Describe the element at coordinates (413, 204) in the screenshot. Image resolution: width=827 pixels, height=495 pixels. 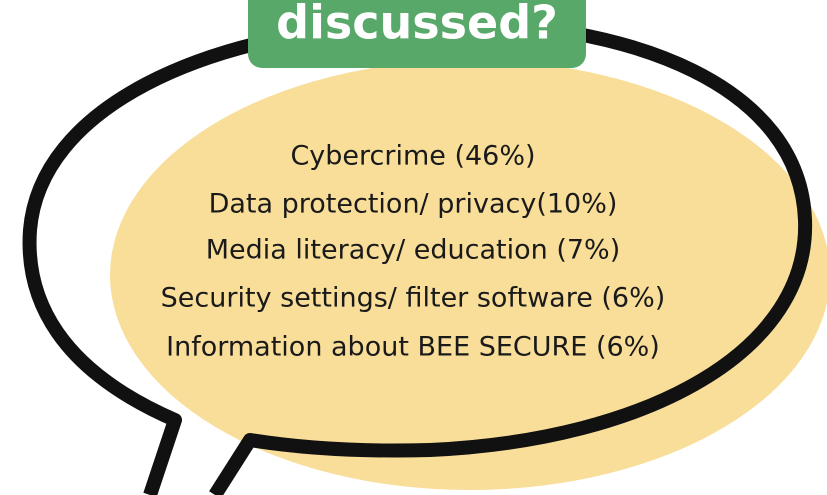
I see `item: Data protection/ privacy(10%)` at that location.